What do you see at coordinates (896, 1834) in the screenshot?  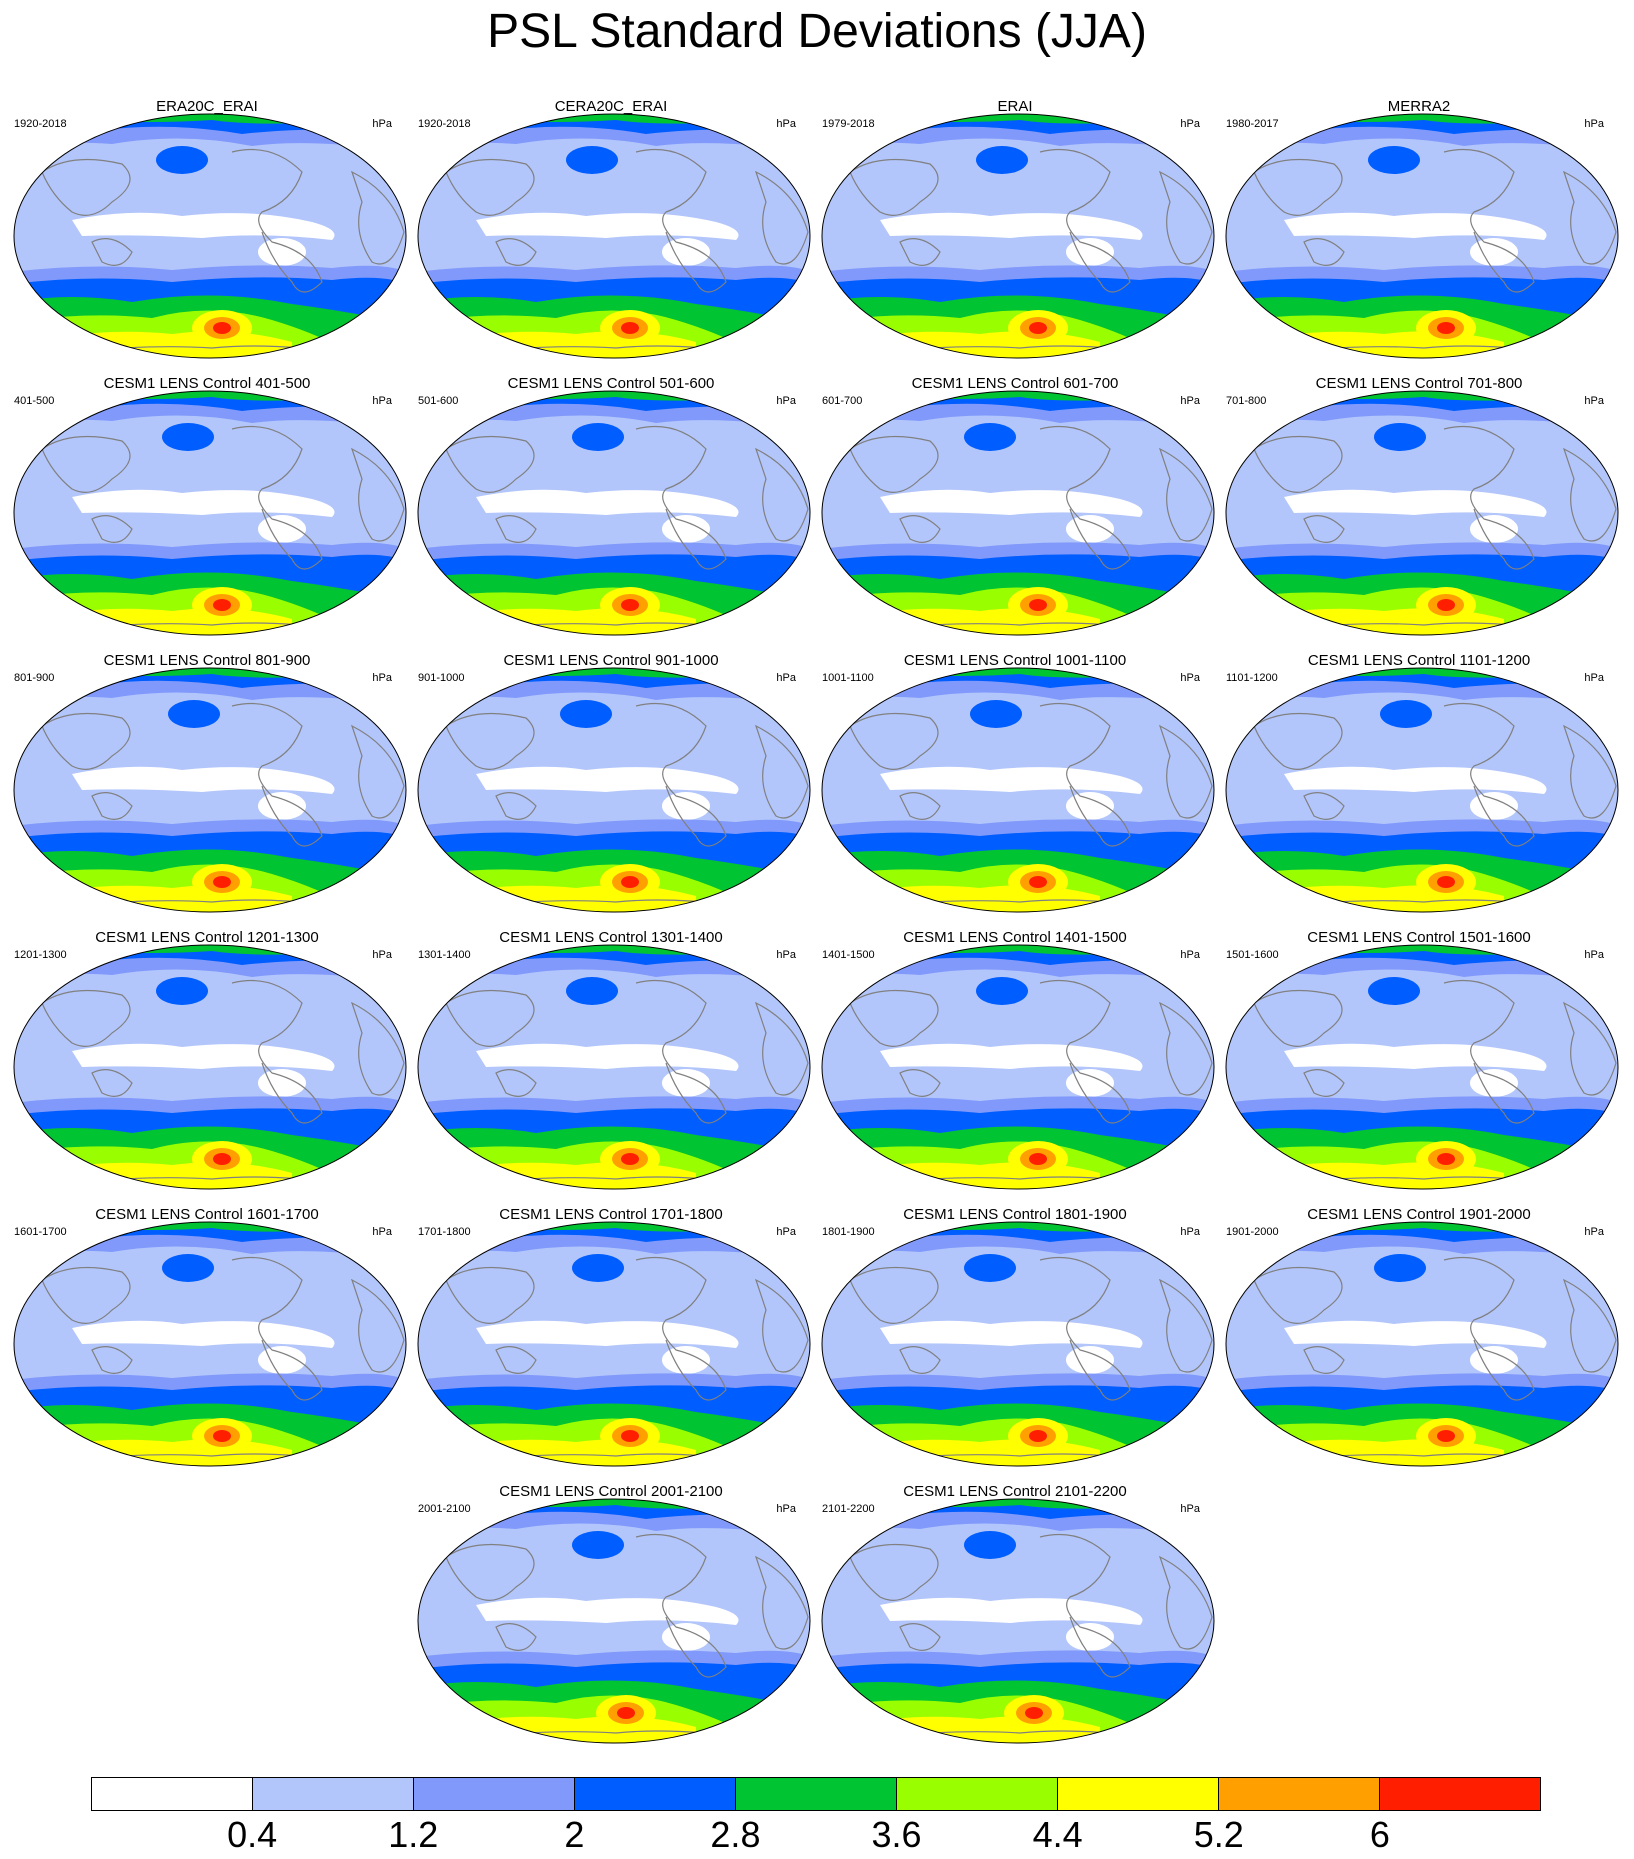 I see `colorbar-tick-label: 3.6` at bounding box center [896, 1834].